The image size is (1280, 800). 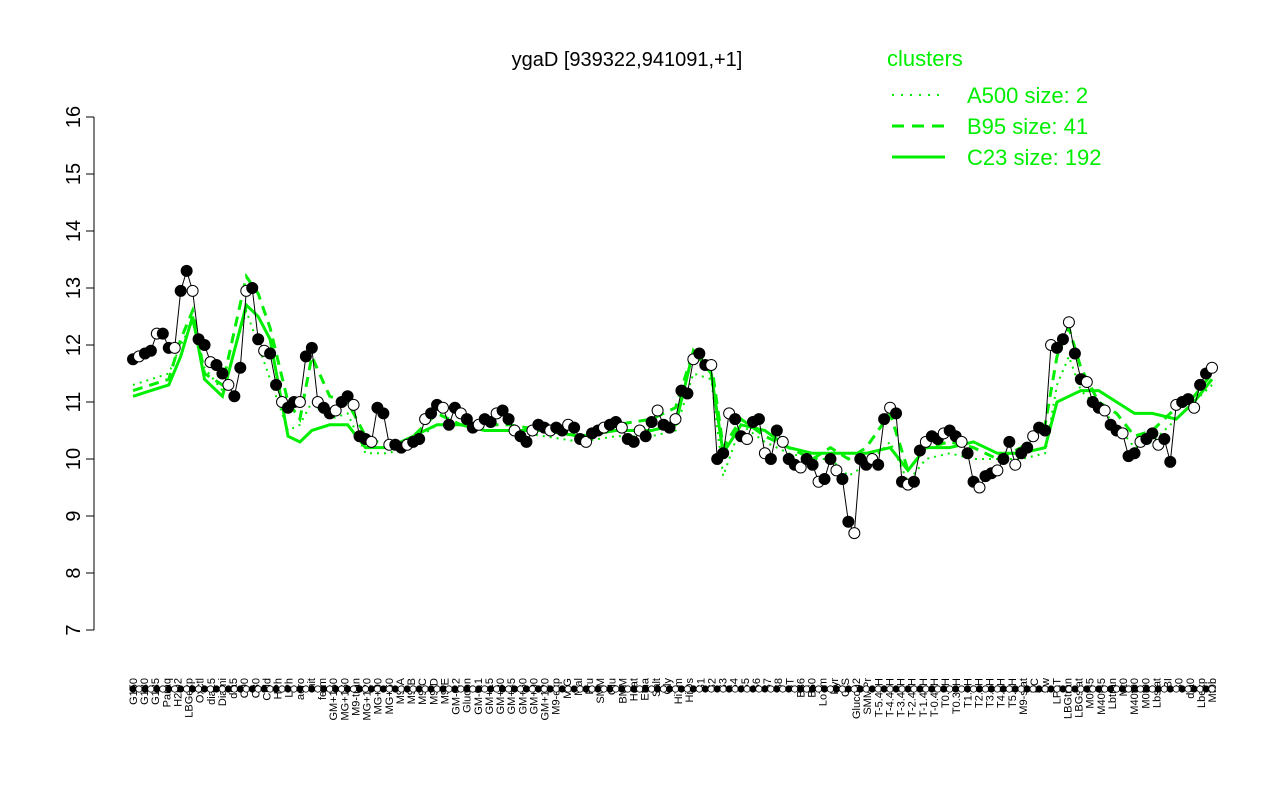 What do you see at coordinates (1027, 95) in the screenshot?
I see `legend-entry-a500: A500 size: 2` at bounding box center [1027, 95].